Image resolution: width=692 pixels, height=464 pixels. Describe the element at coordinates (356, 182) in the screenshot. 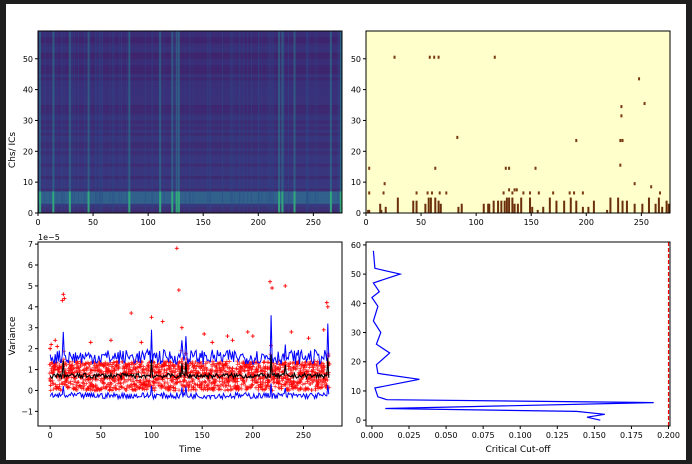

I see `y-tick-label: 10` at that location.